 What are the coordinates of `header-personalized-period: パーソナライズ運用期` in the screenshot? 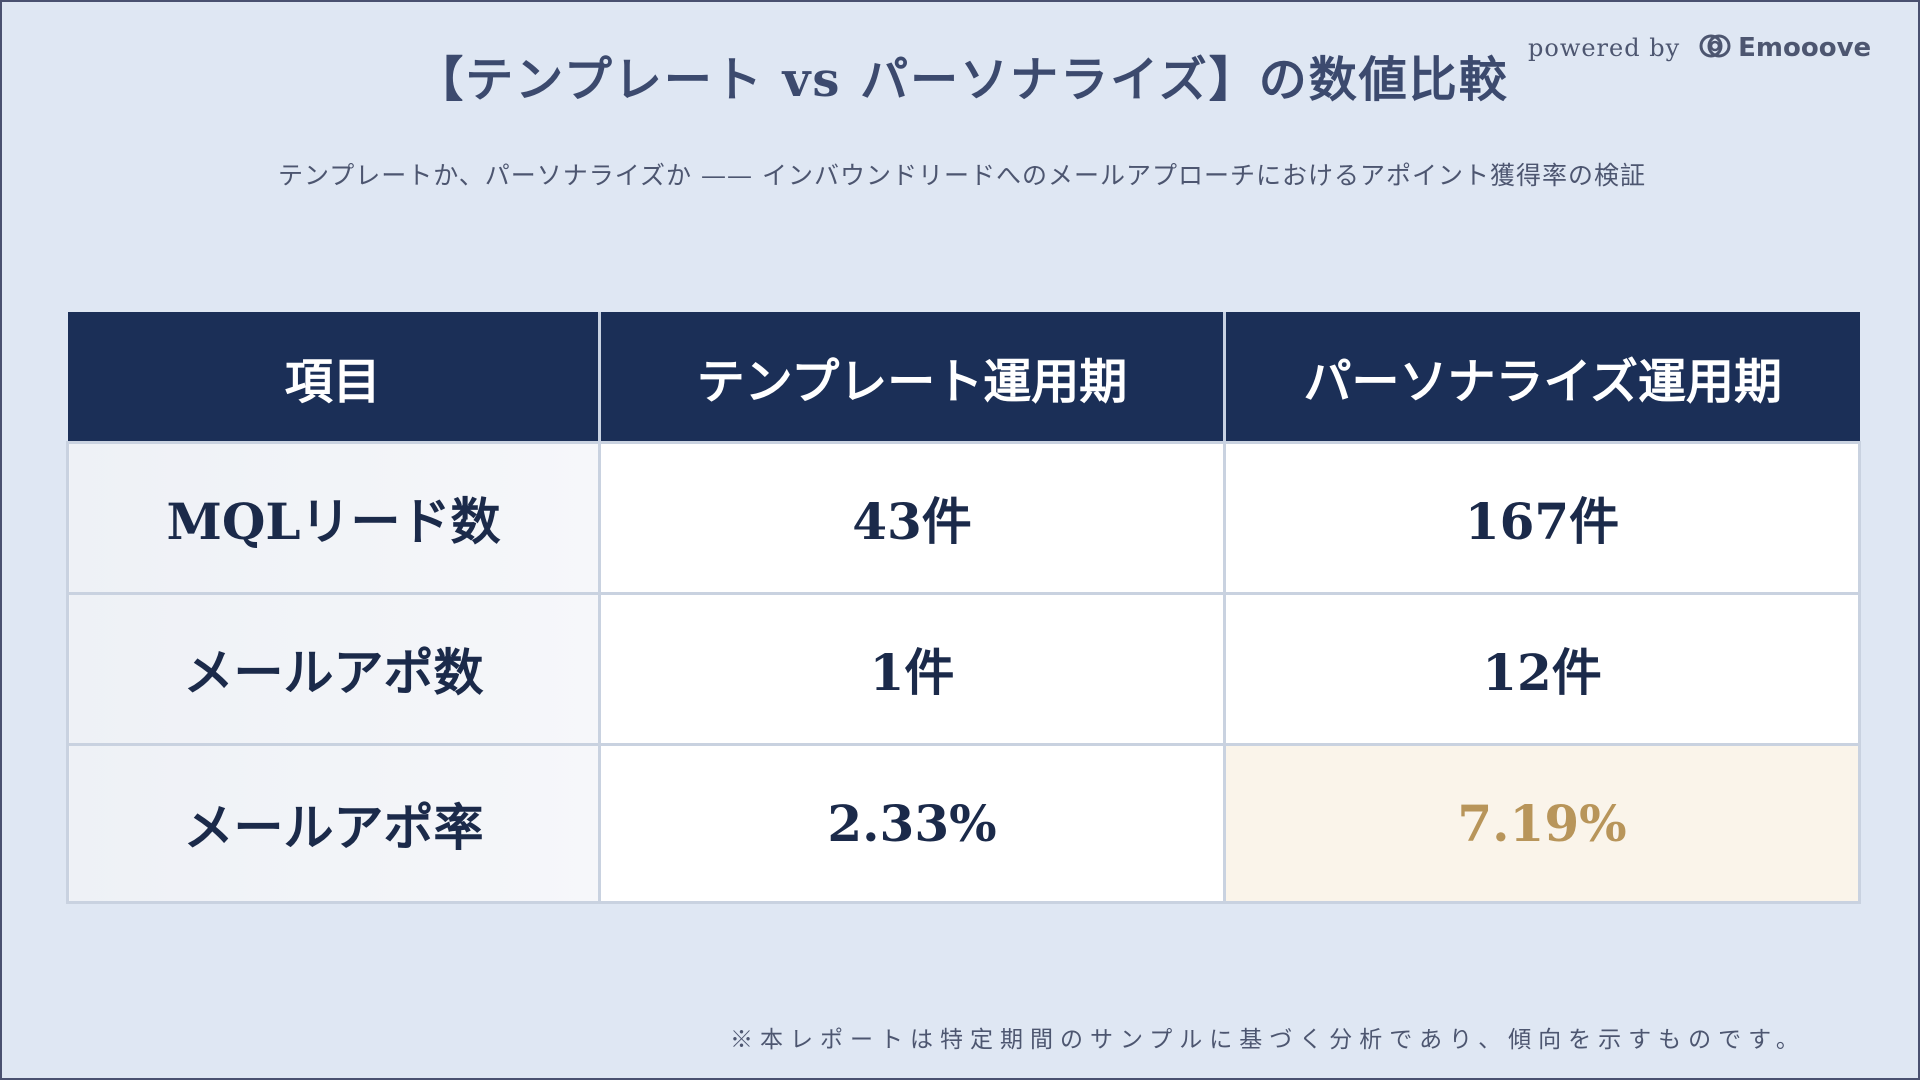 It's located at (1542, 377).